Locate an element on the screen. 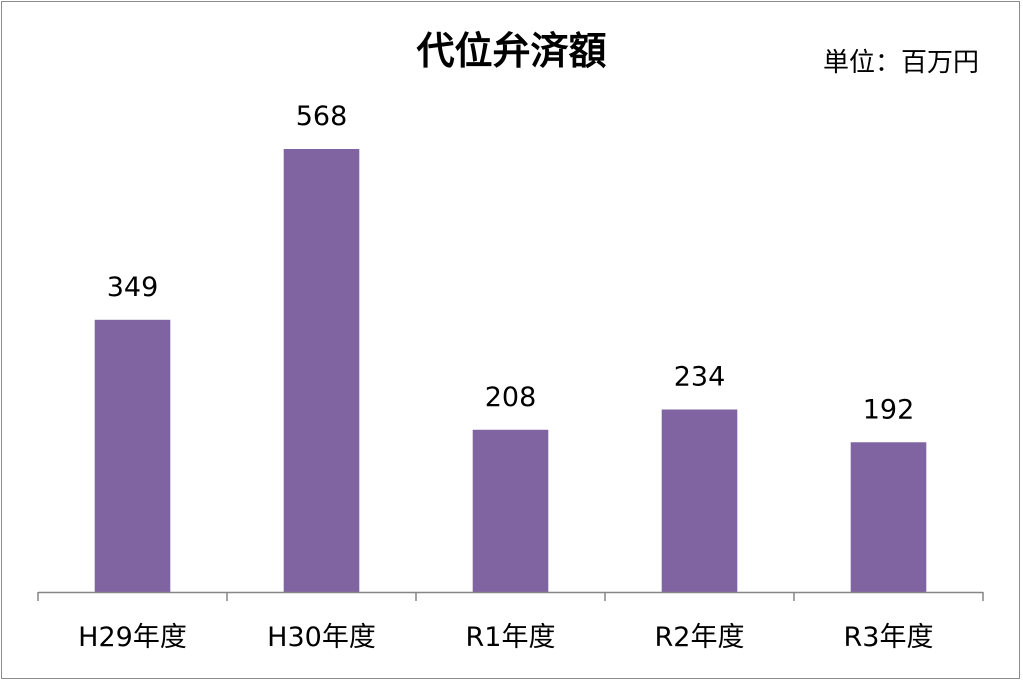 The height and width of the screenshot is (682, 1023). x-tick-label: R2年度 is located at coordinates (700, 637).